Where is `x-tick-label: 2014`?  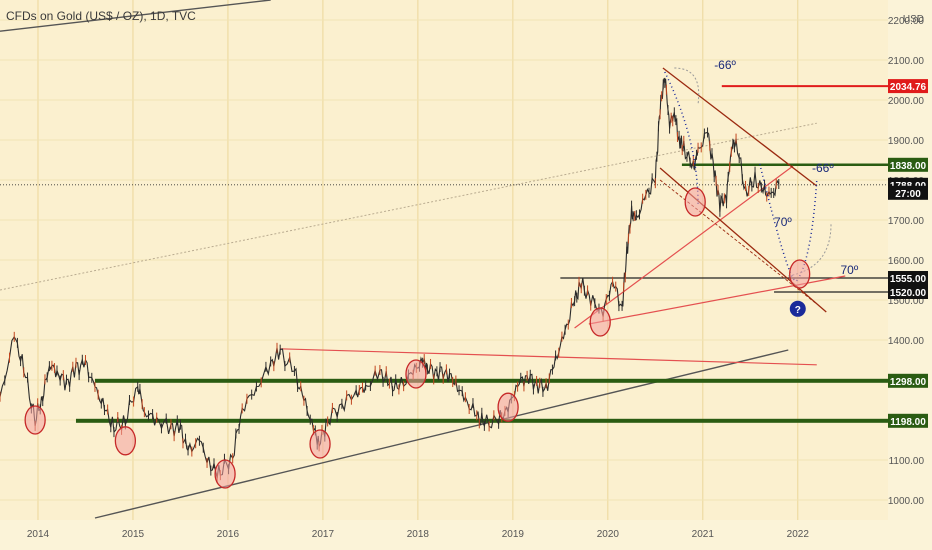 x-tick-label: 2014 is located at coordinates (38, 534).